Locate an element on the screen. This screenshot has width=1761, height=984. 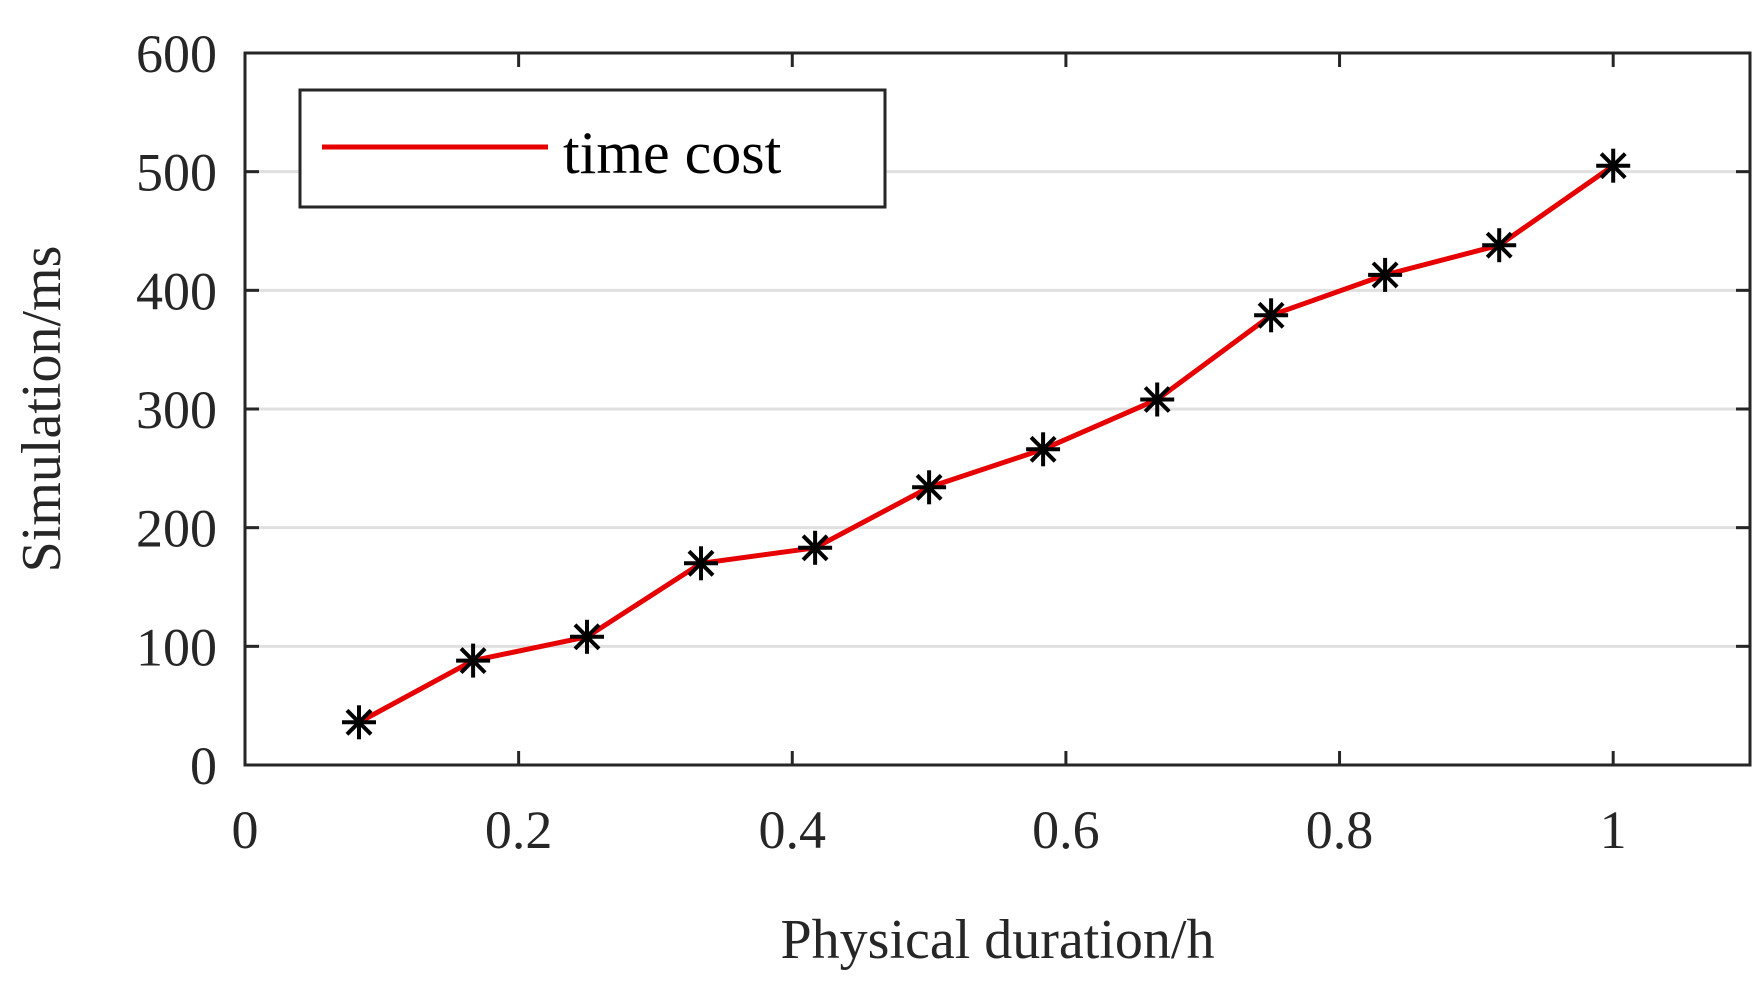
x-tick-label: 0.4 is located at coordinates (793, 830).